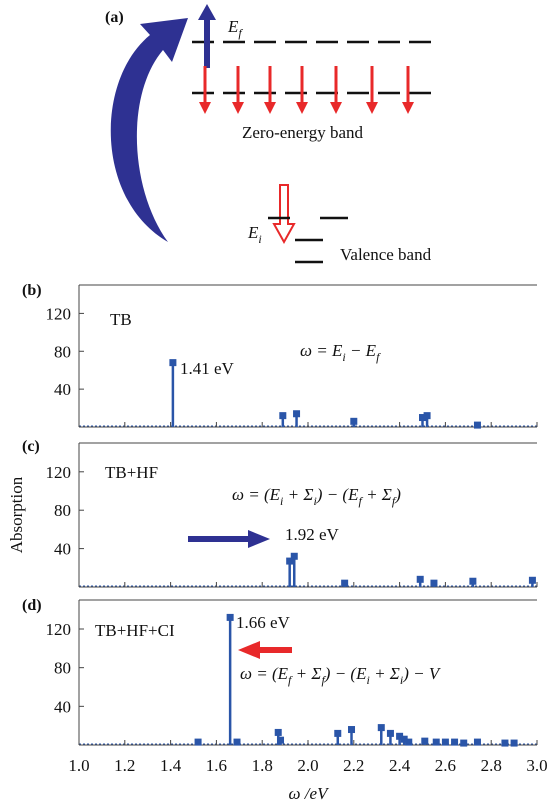  I want to click on x-tick-label: 2.6, so click(445, 765).